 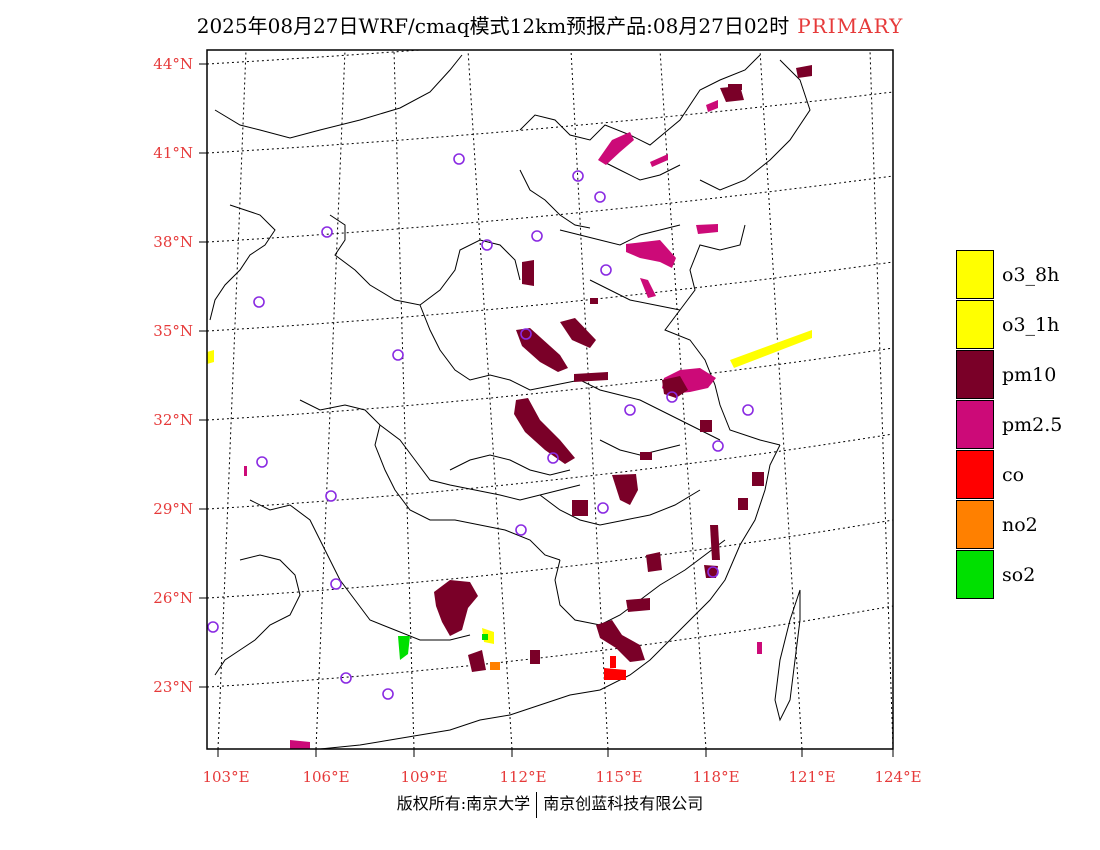 I want to click on legend-label: so2, so click(x=1019, y=575).